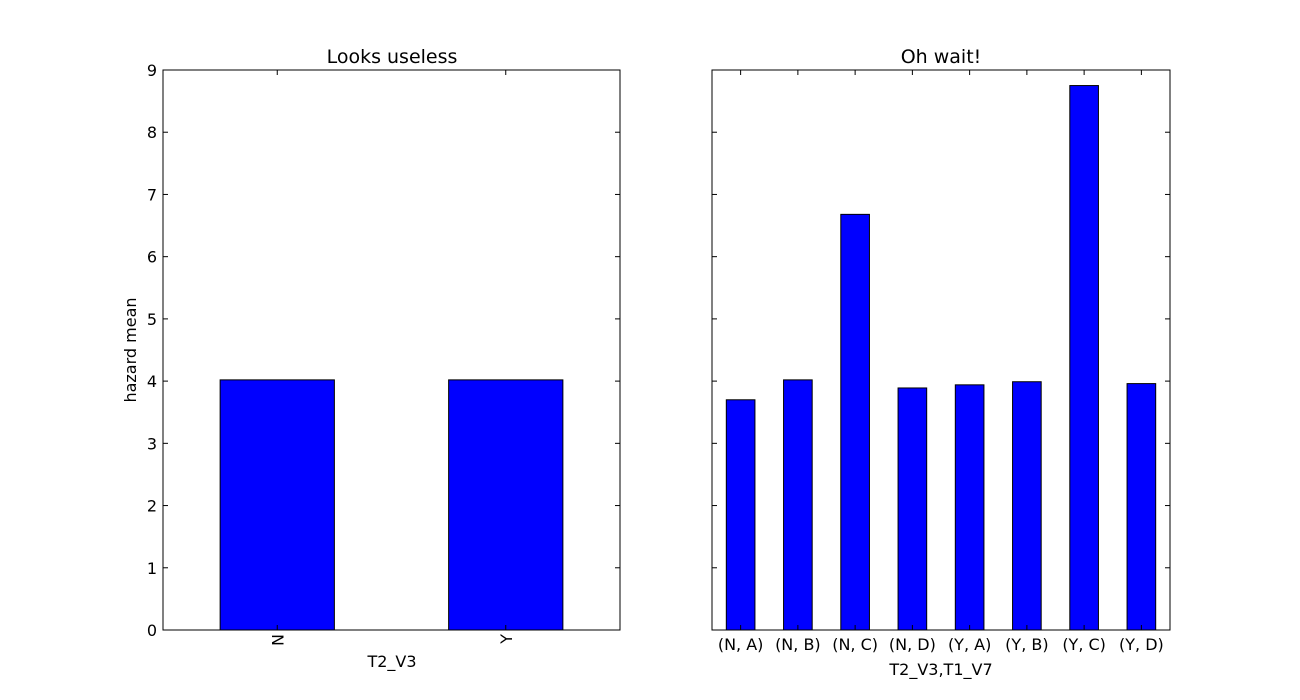  What do you see at coordinates (152, 257) in the screenshot?
I see `chart-left-y-tick-label: 6` at bounding box center [152, 257].